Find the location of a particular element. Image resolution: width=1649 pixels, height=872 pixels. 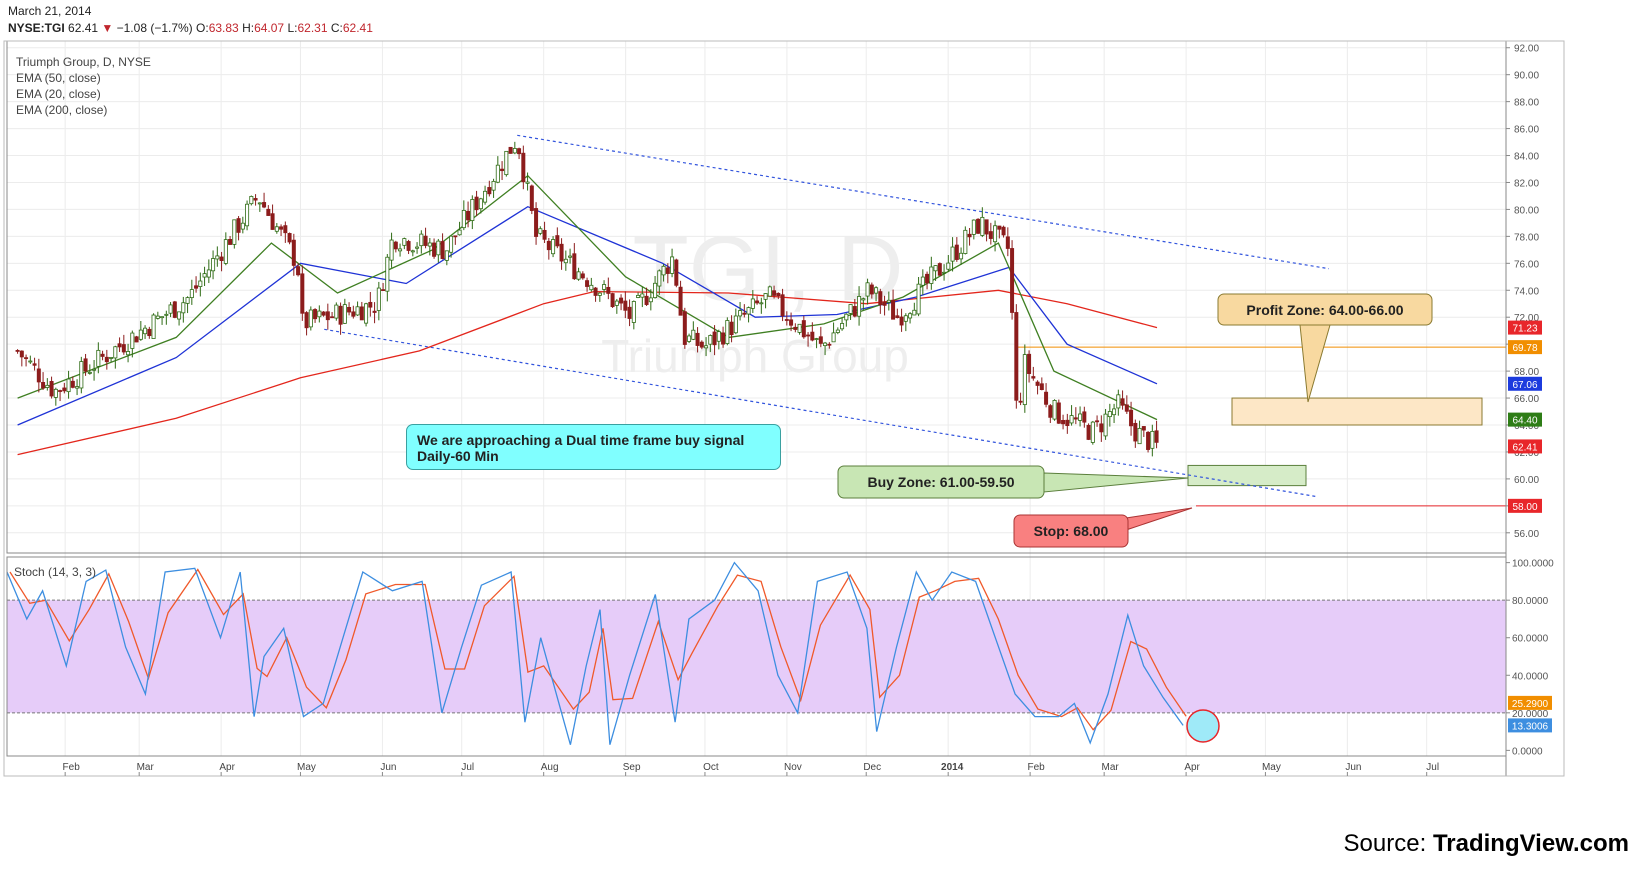

symbol: NYSE:TGI is located at coordinates (36, 28).